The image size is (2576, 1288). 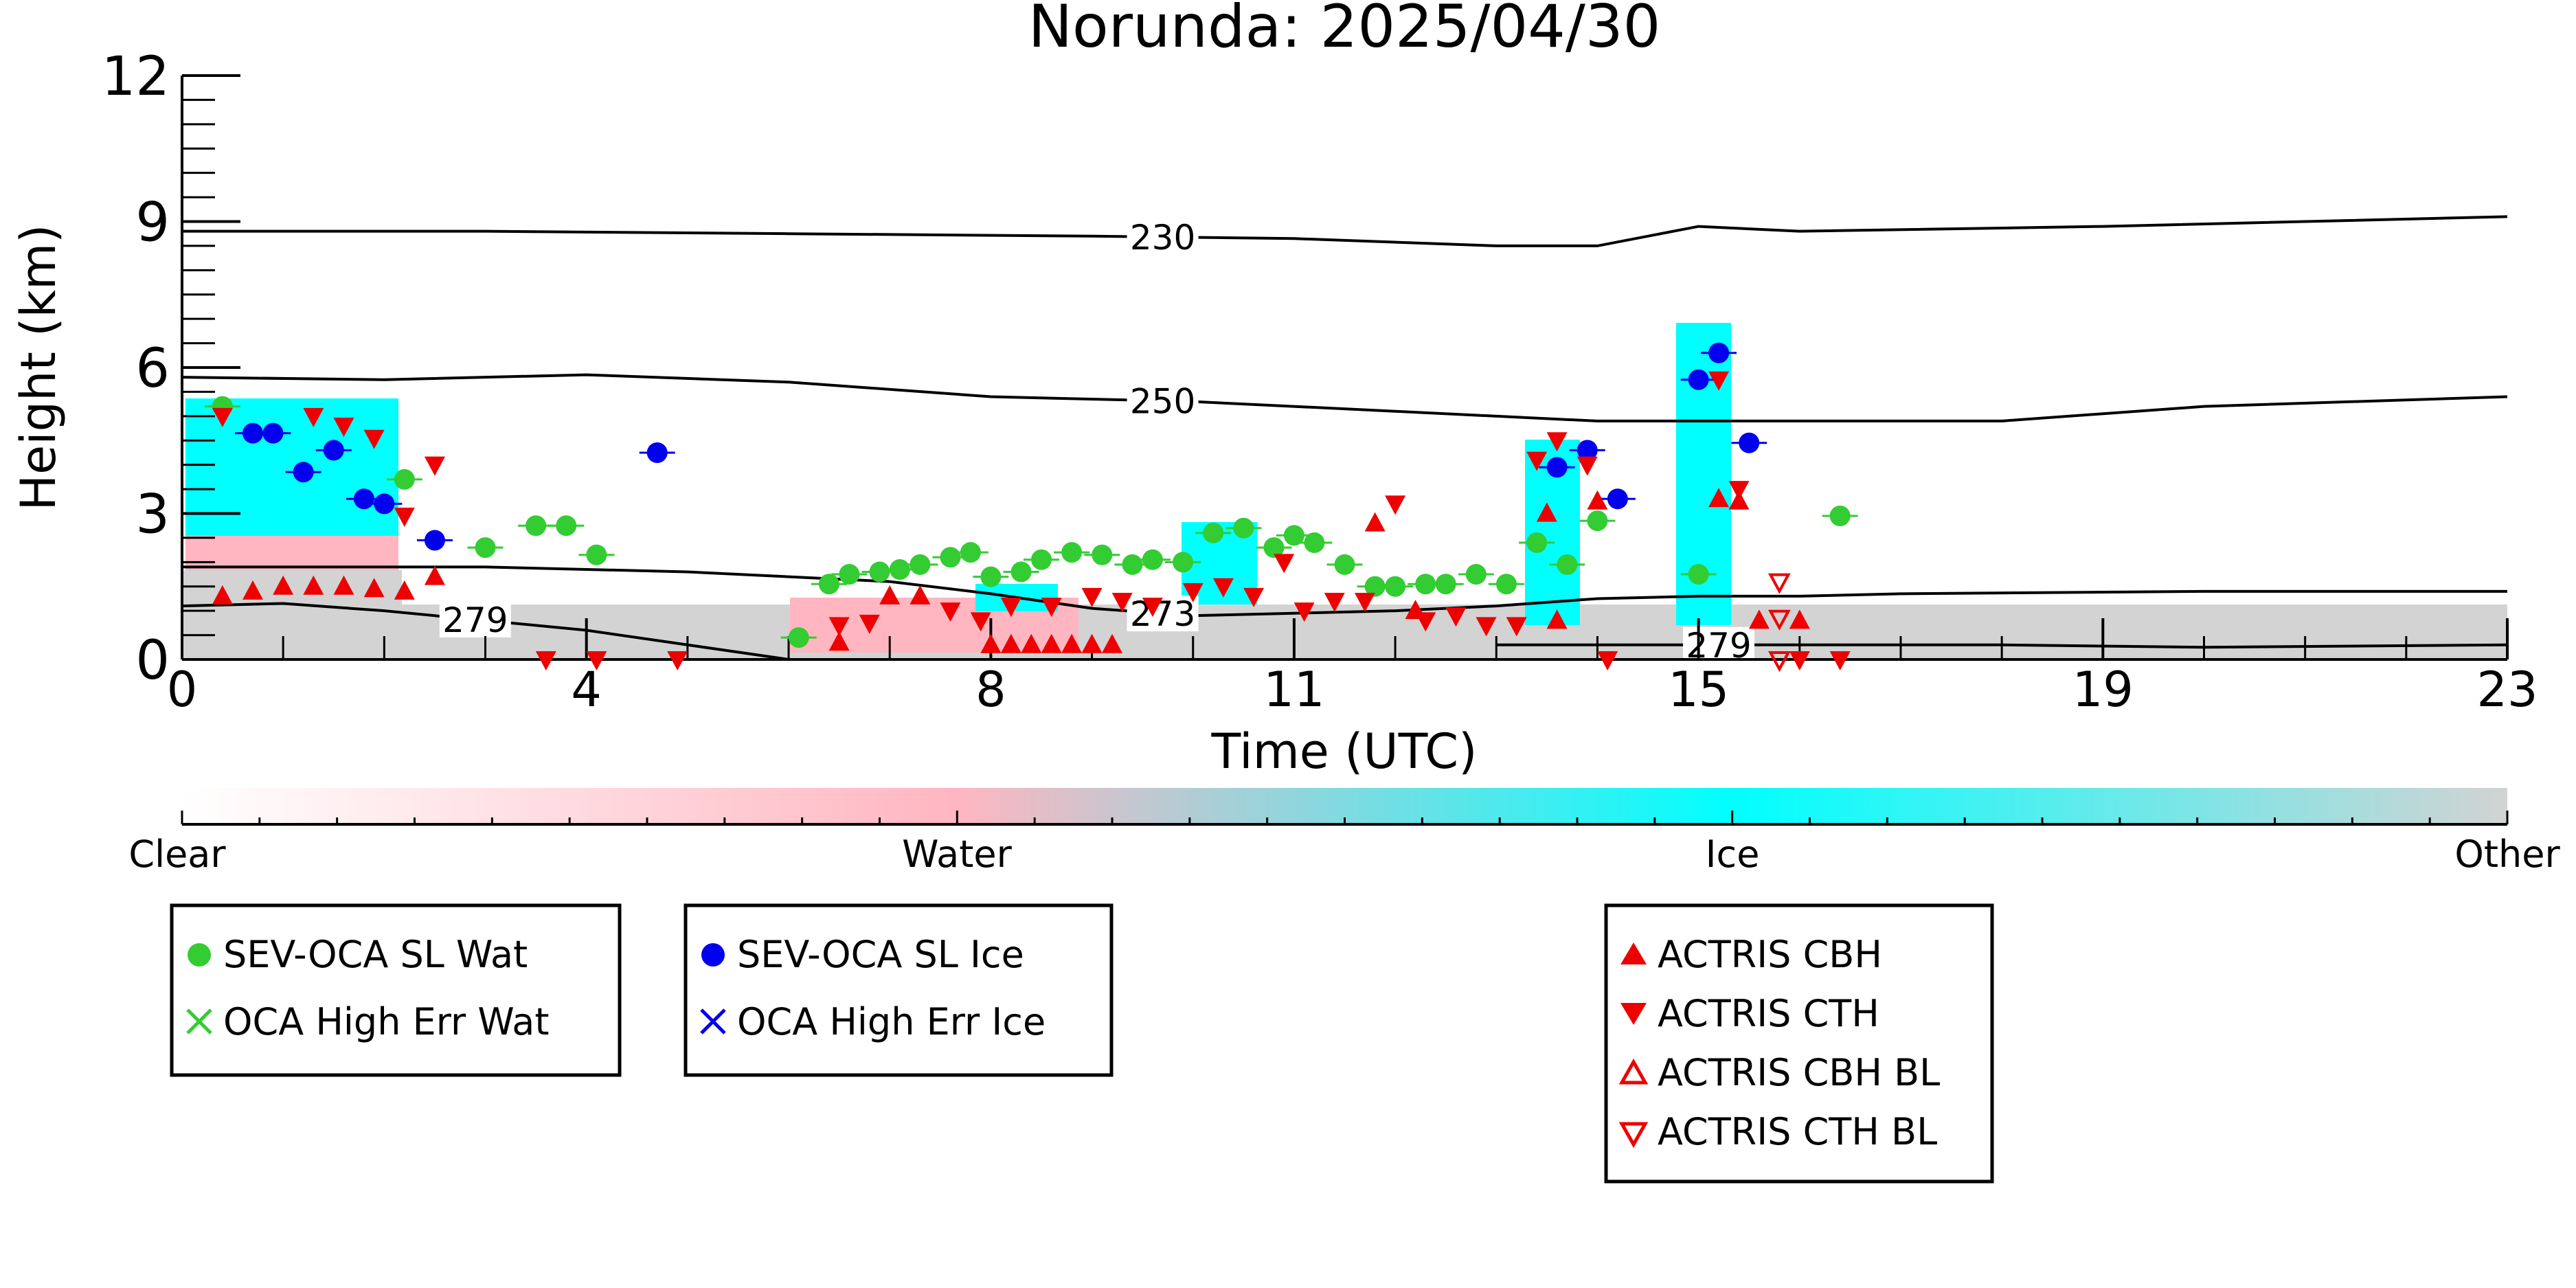 I want to click on legend-marker-triangle-up-open, so click(x=1633, y=1071).